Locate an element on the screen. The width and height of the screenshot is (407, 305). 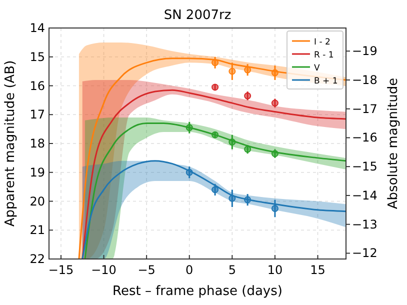
x-tick-label: 15 is located at coordinates (318, 270).